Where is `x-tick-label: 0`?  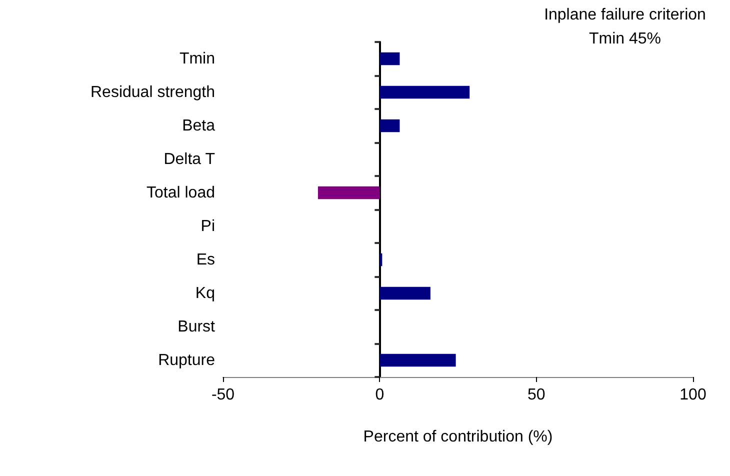 x-tick-label: 0 is located at coordinates (379, 395).